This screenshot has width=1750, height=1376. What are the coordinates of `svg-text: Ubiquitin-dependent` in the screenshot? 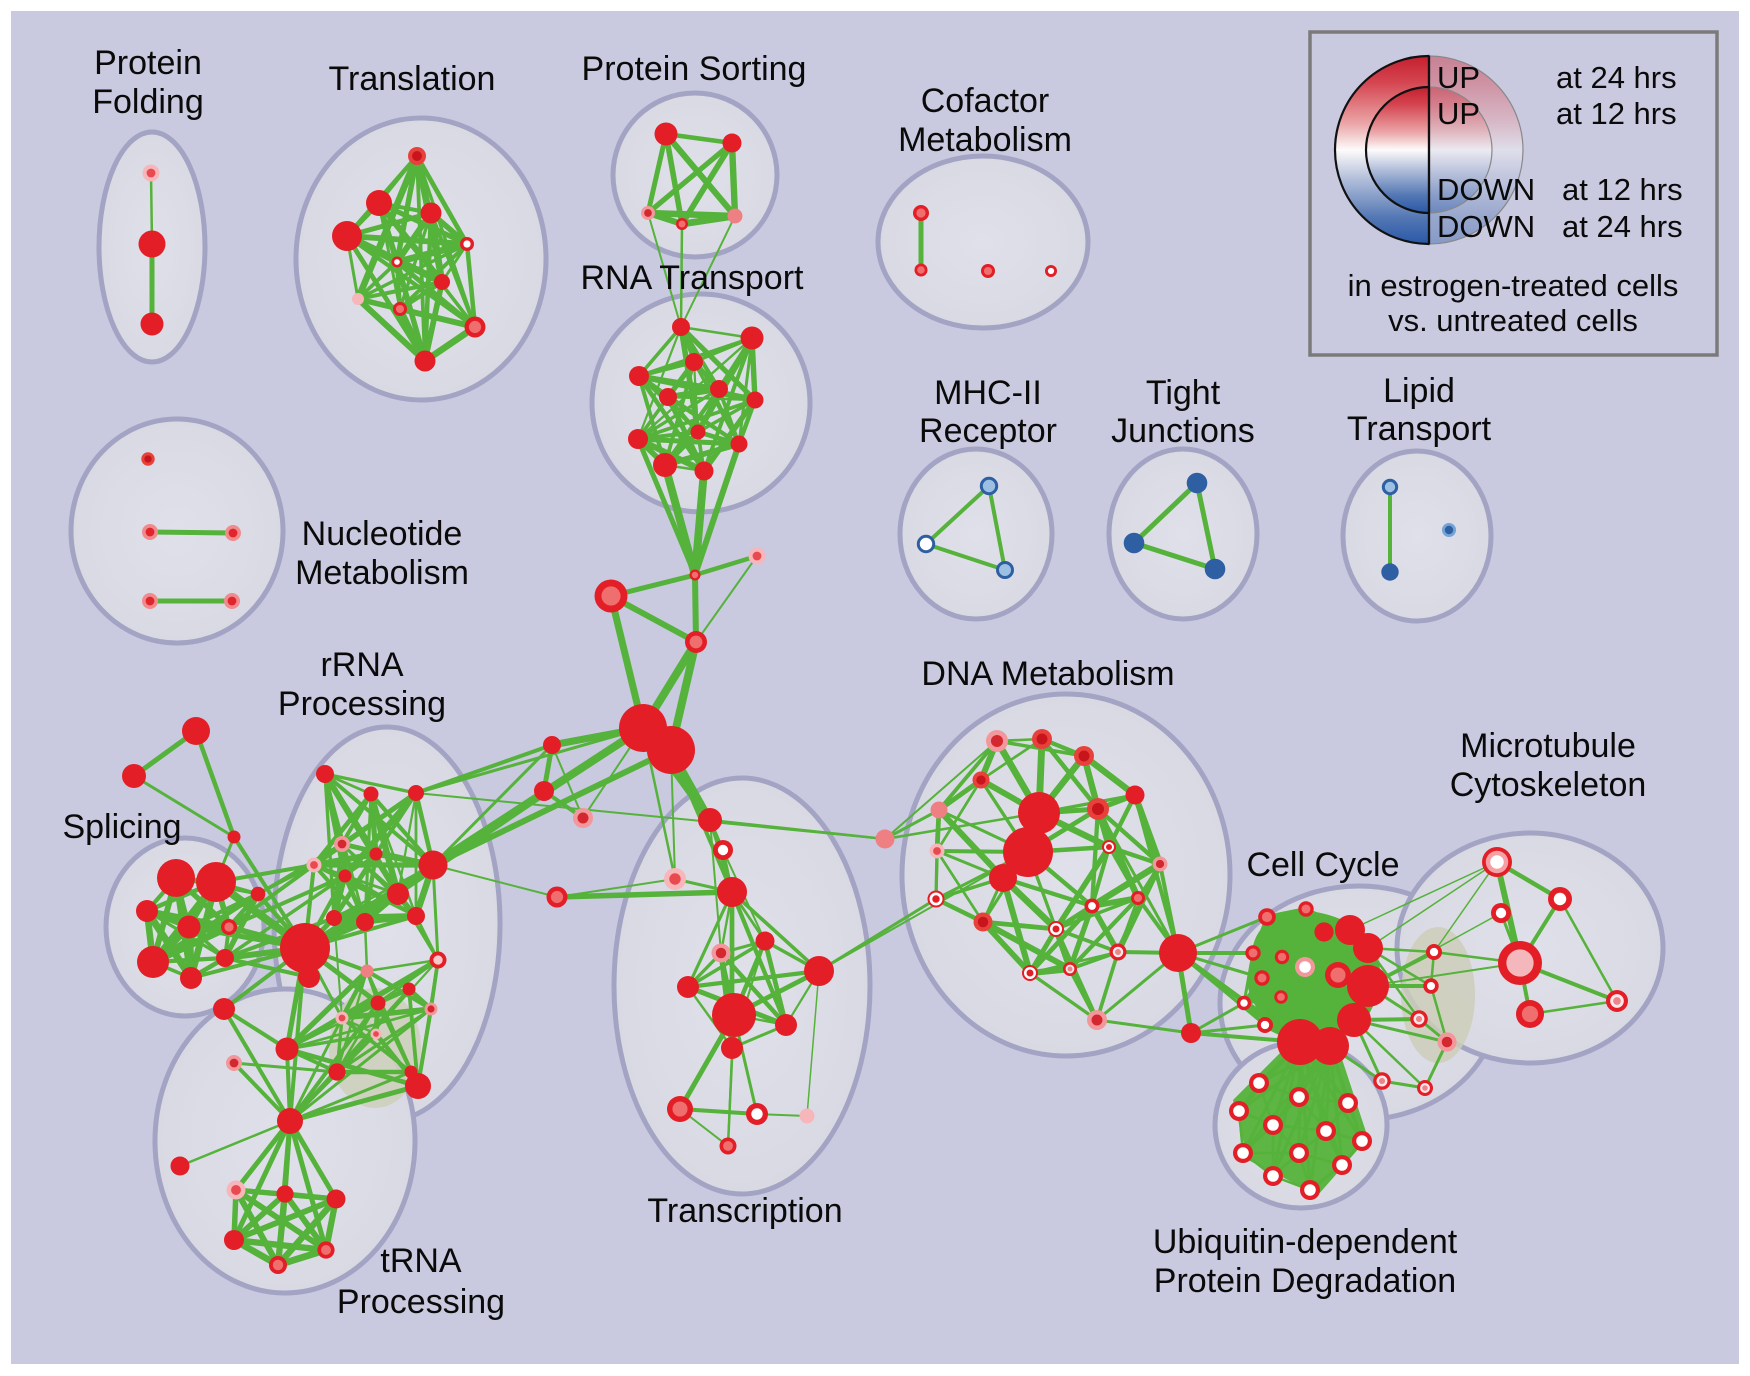 It's located at (1305, 1242).